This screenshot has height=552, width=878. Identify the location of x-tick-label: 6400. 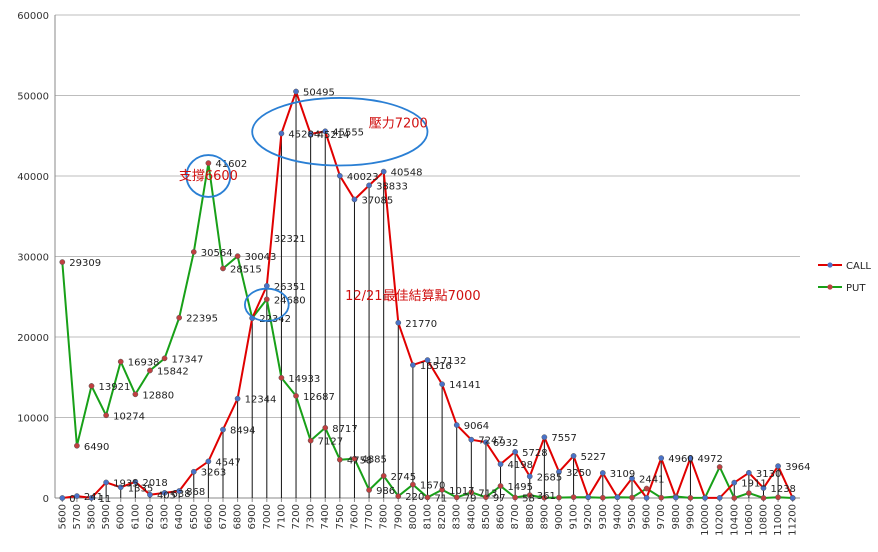
(179, 516).